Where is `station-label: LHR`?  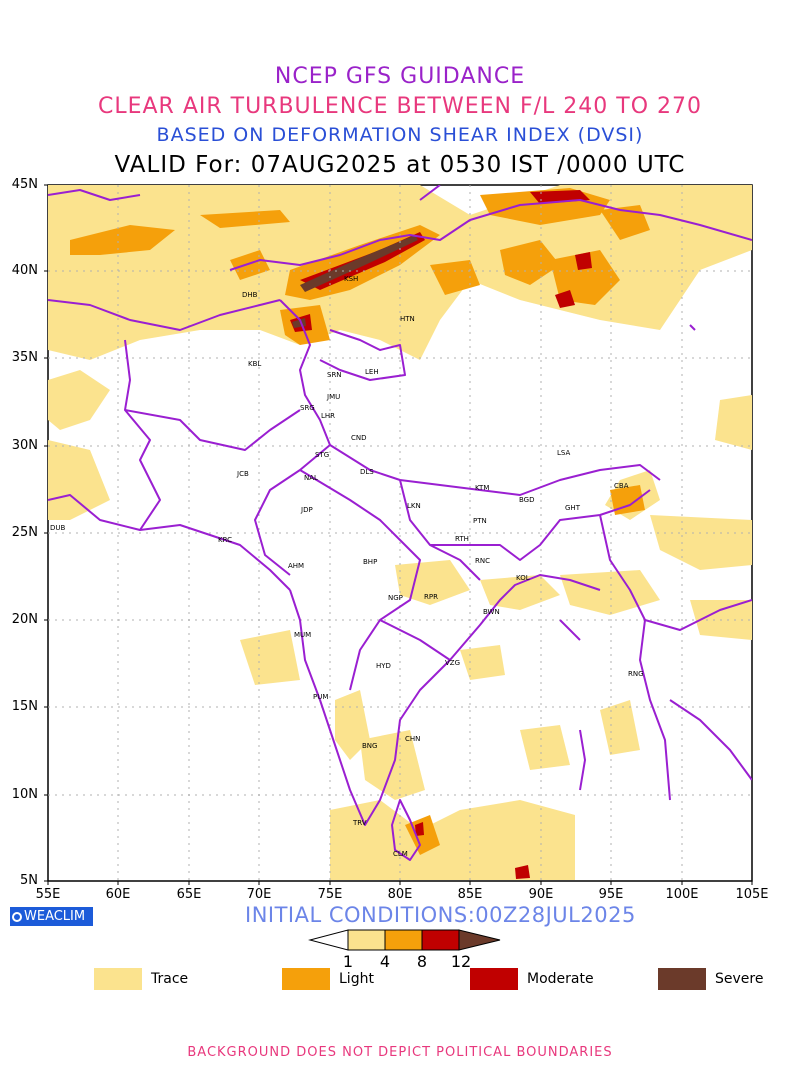
station-label: LHR is located at coordinates (328, 416).